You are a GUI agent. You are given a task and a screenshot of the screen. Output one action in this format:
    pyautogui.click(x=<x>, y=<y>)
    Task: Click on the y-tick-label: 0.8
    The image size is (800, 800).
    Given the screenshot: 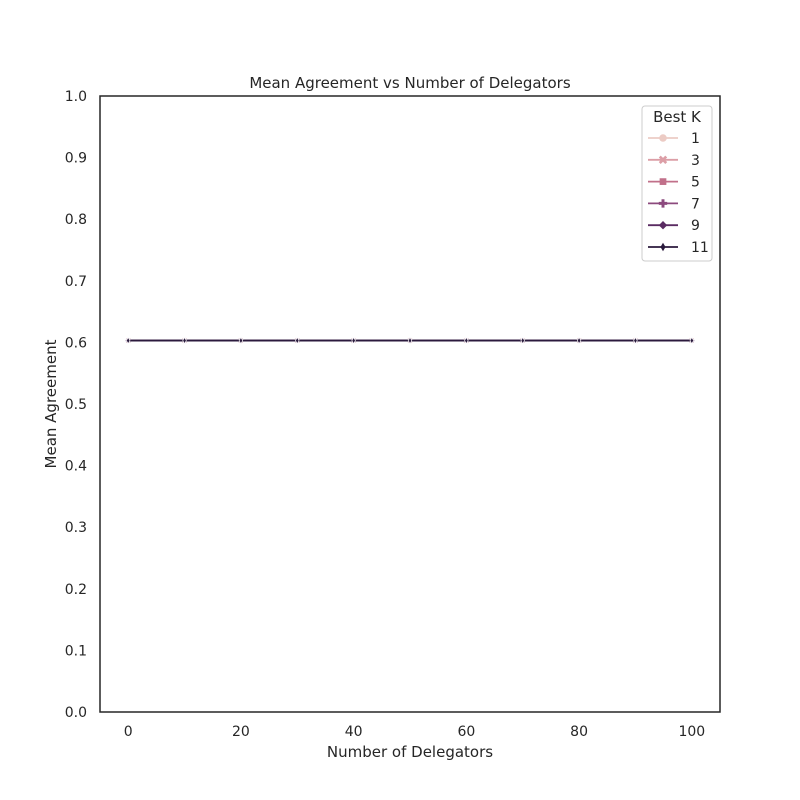 What is the action you would take?
    pyautogui.click(x=76, y=220)
    